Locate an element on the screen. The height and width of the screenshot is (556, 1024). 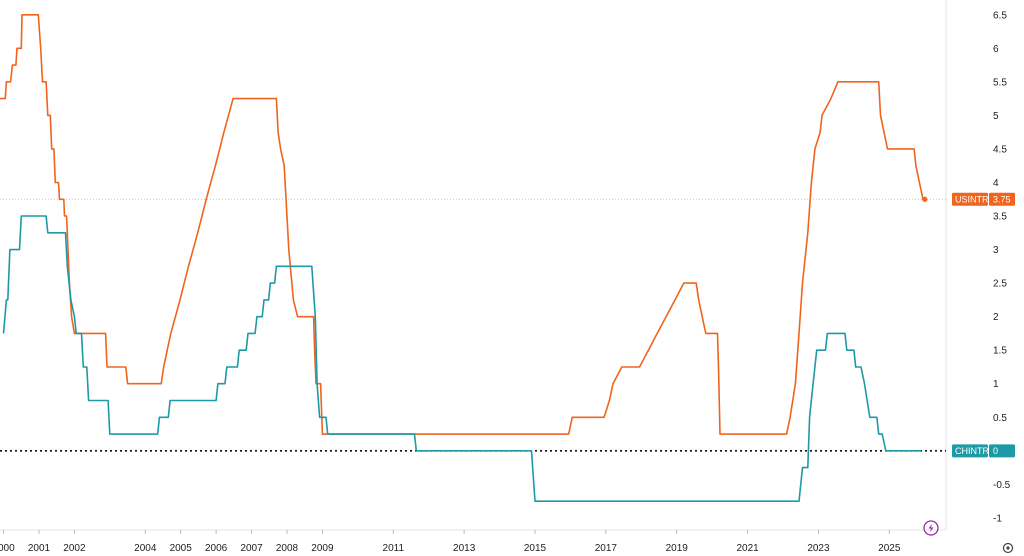
y-tick-label: 2 is located at coordinates (996, 317).